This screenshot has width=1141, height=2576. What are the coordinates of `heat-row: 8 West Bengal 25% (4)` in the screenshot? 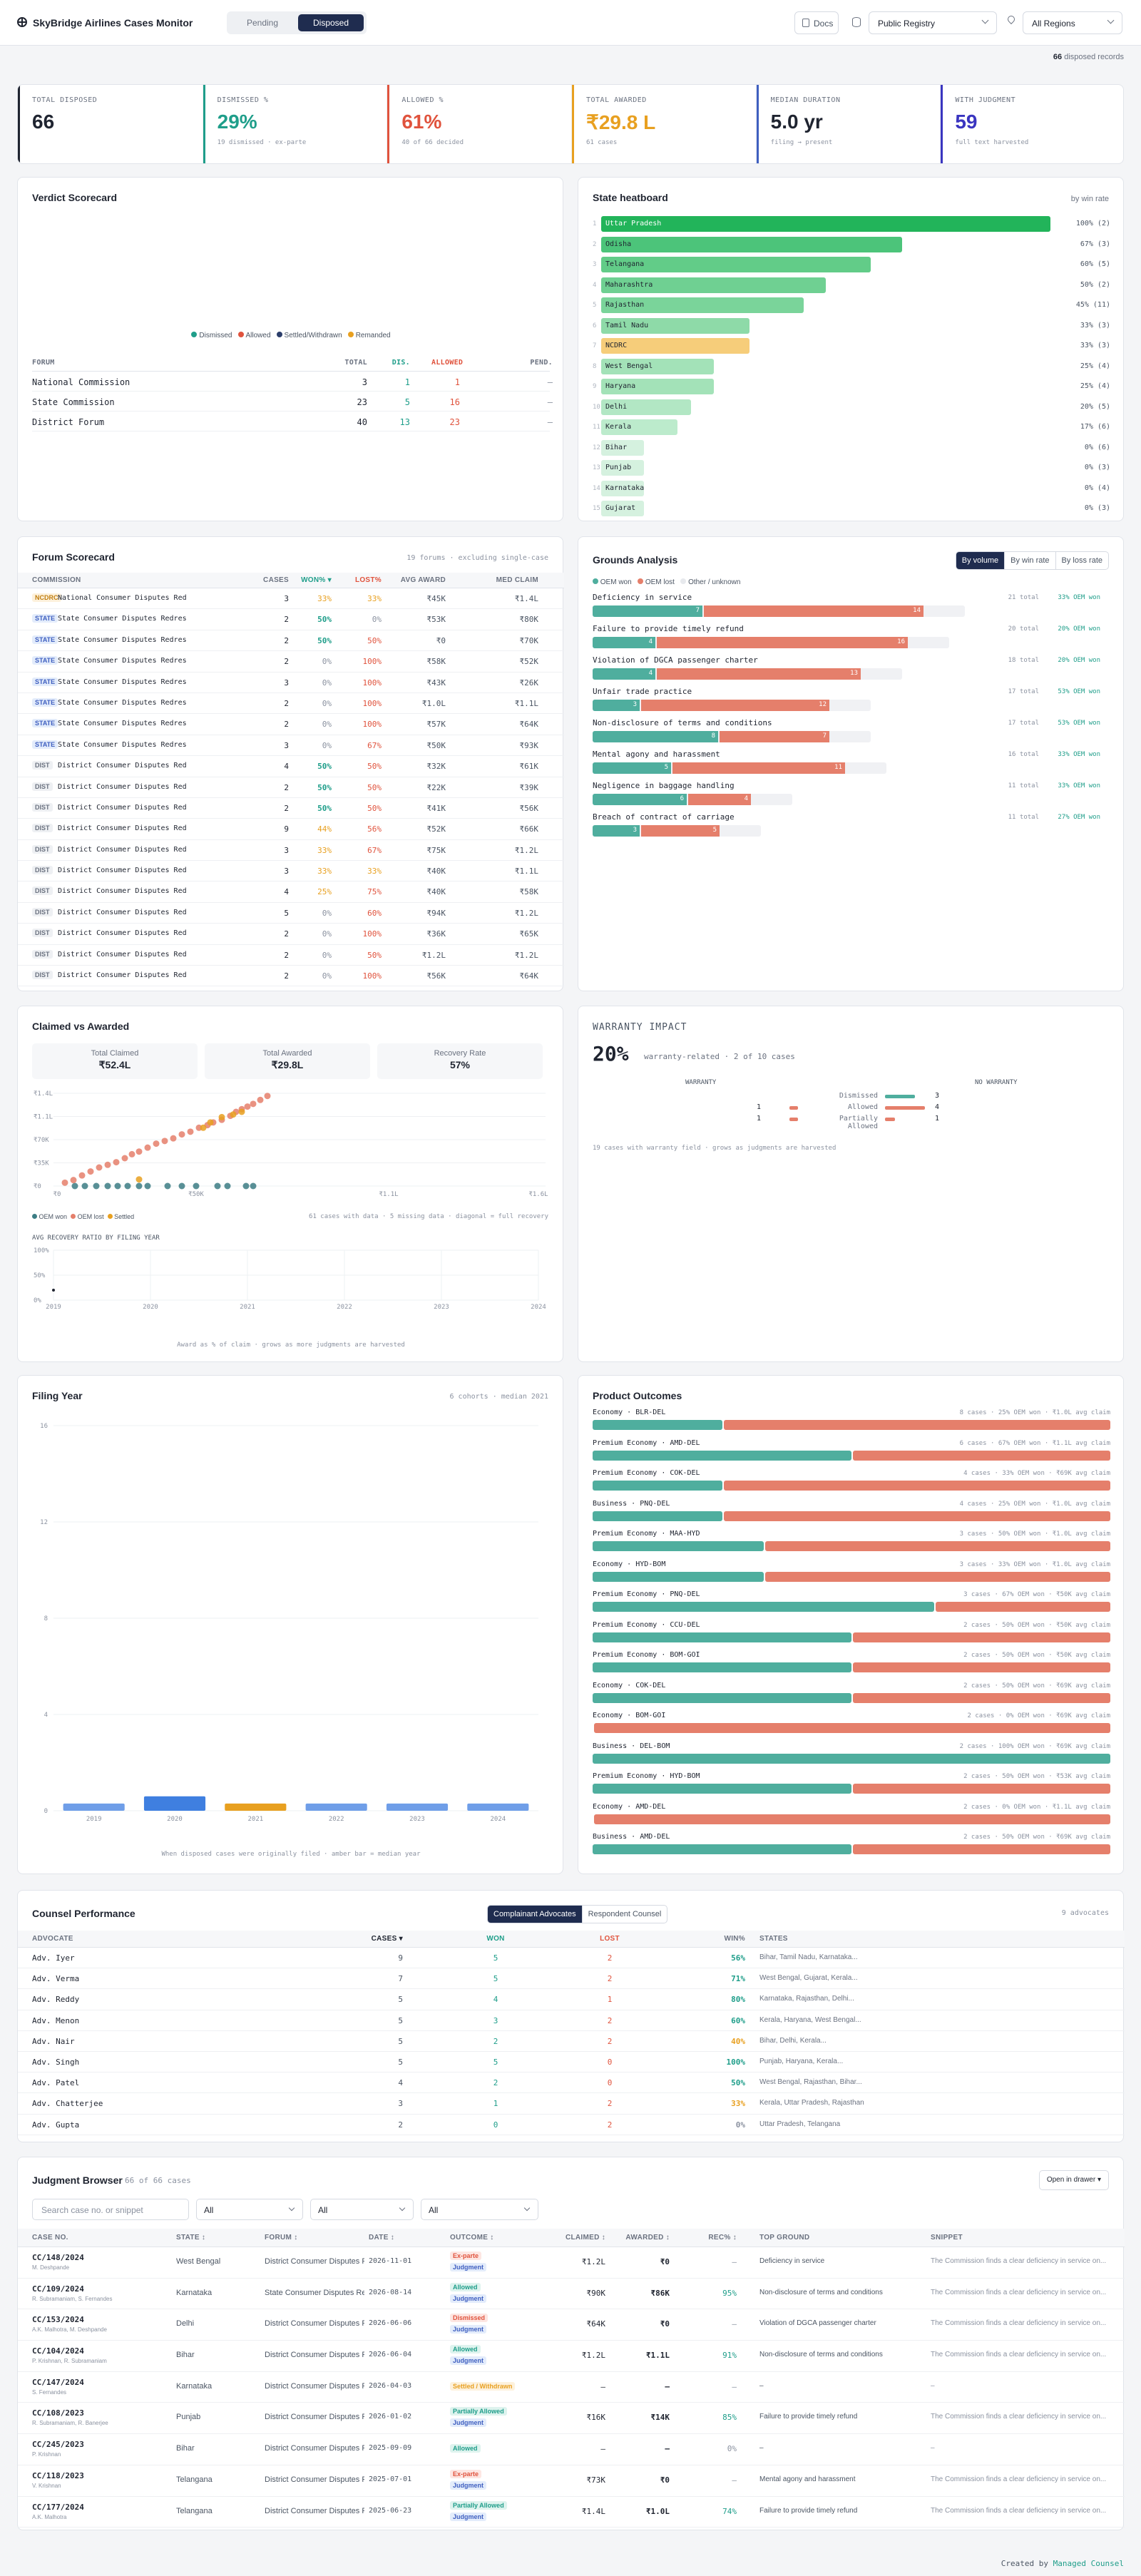 It's located at (852, 367).